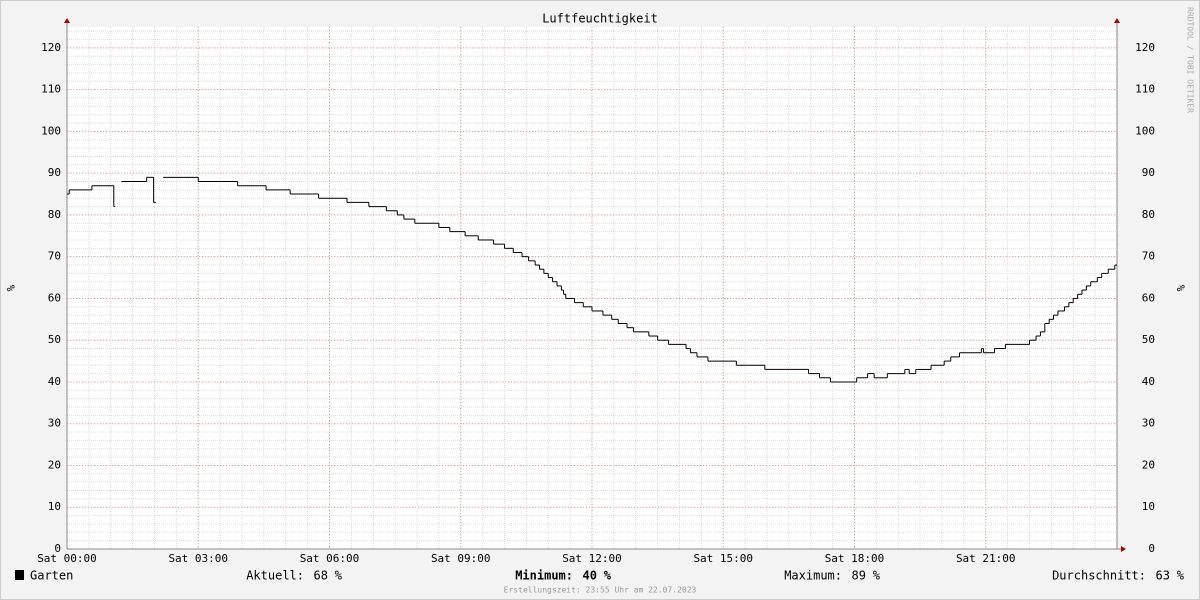 The height and width of the screenshot is (600, 1200). Describe the element at coordinates (600, 590) in the screenshot. I see `footer: Erstellungszeit: 23:55 Uhr am 22.07.2023` at that location.